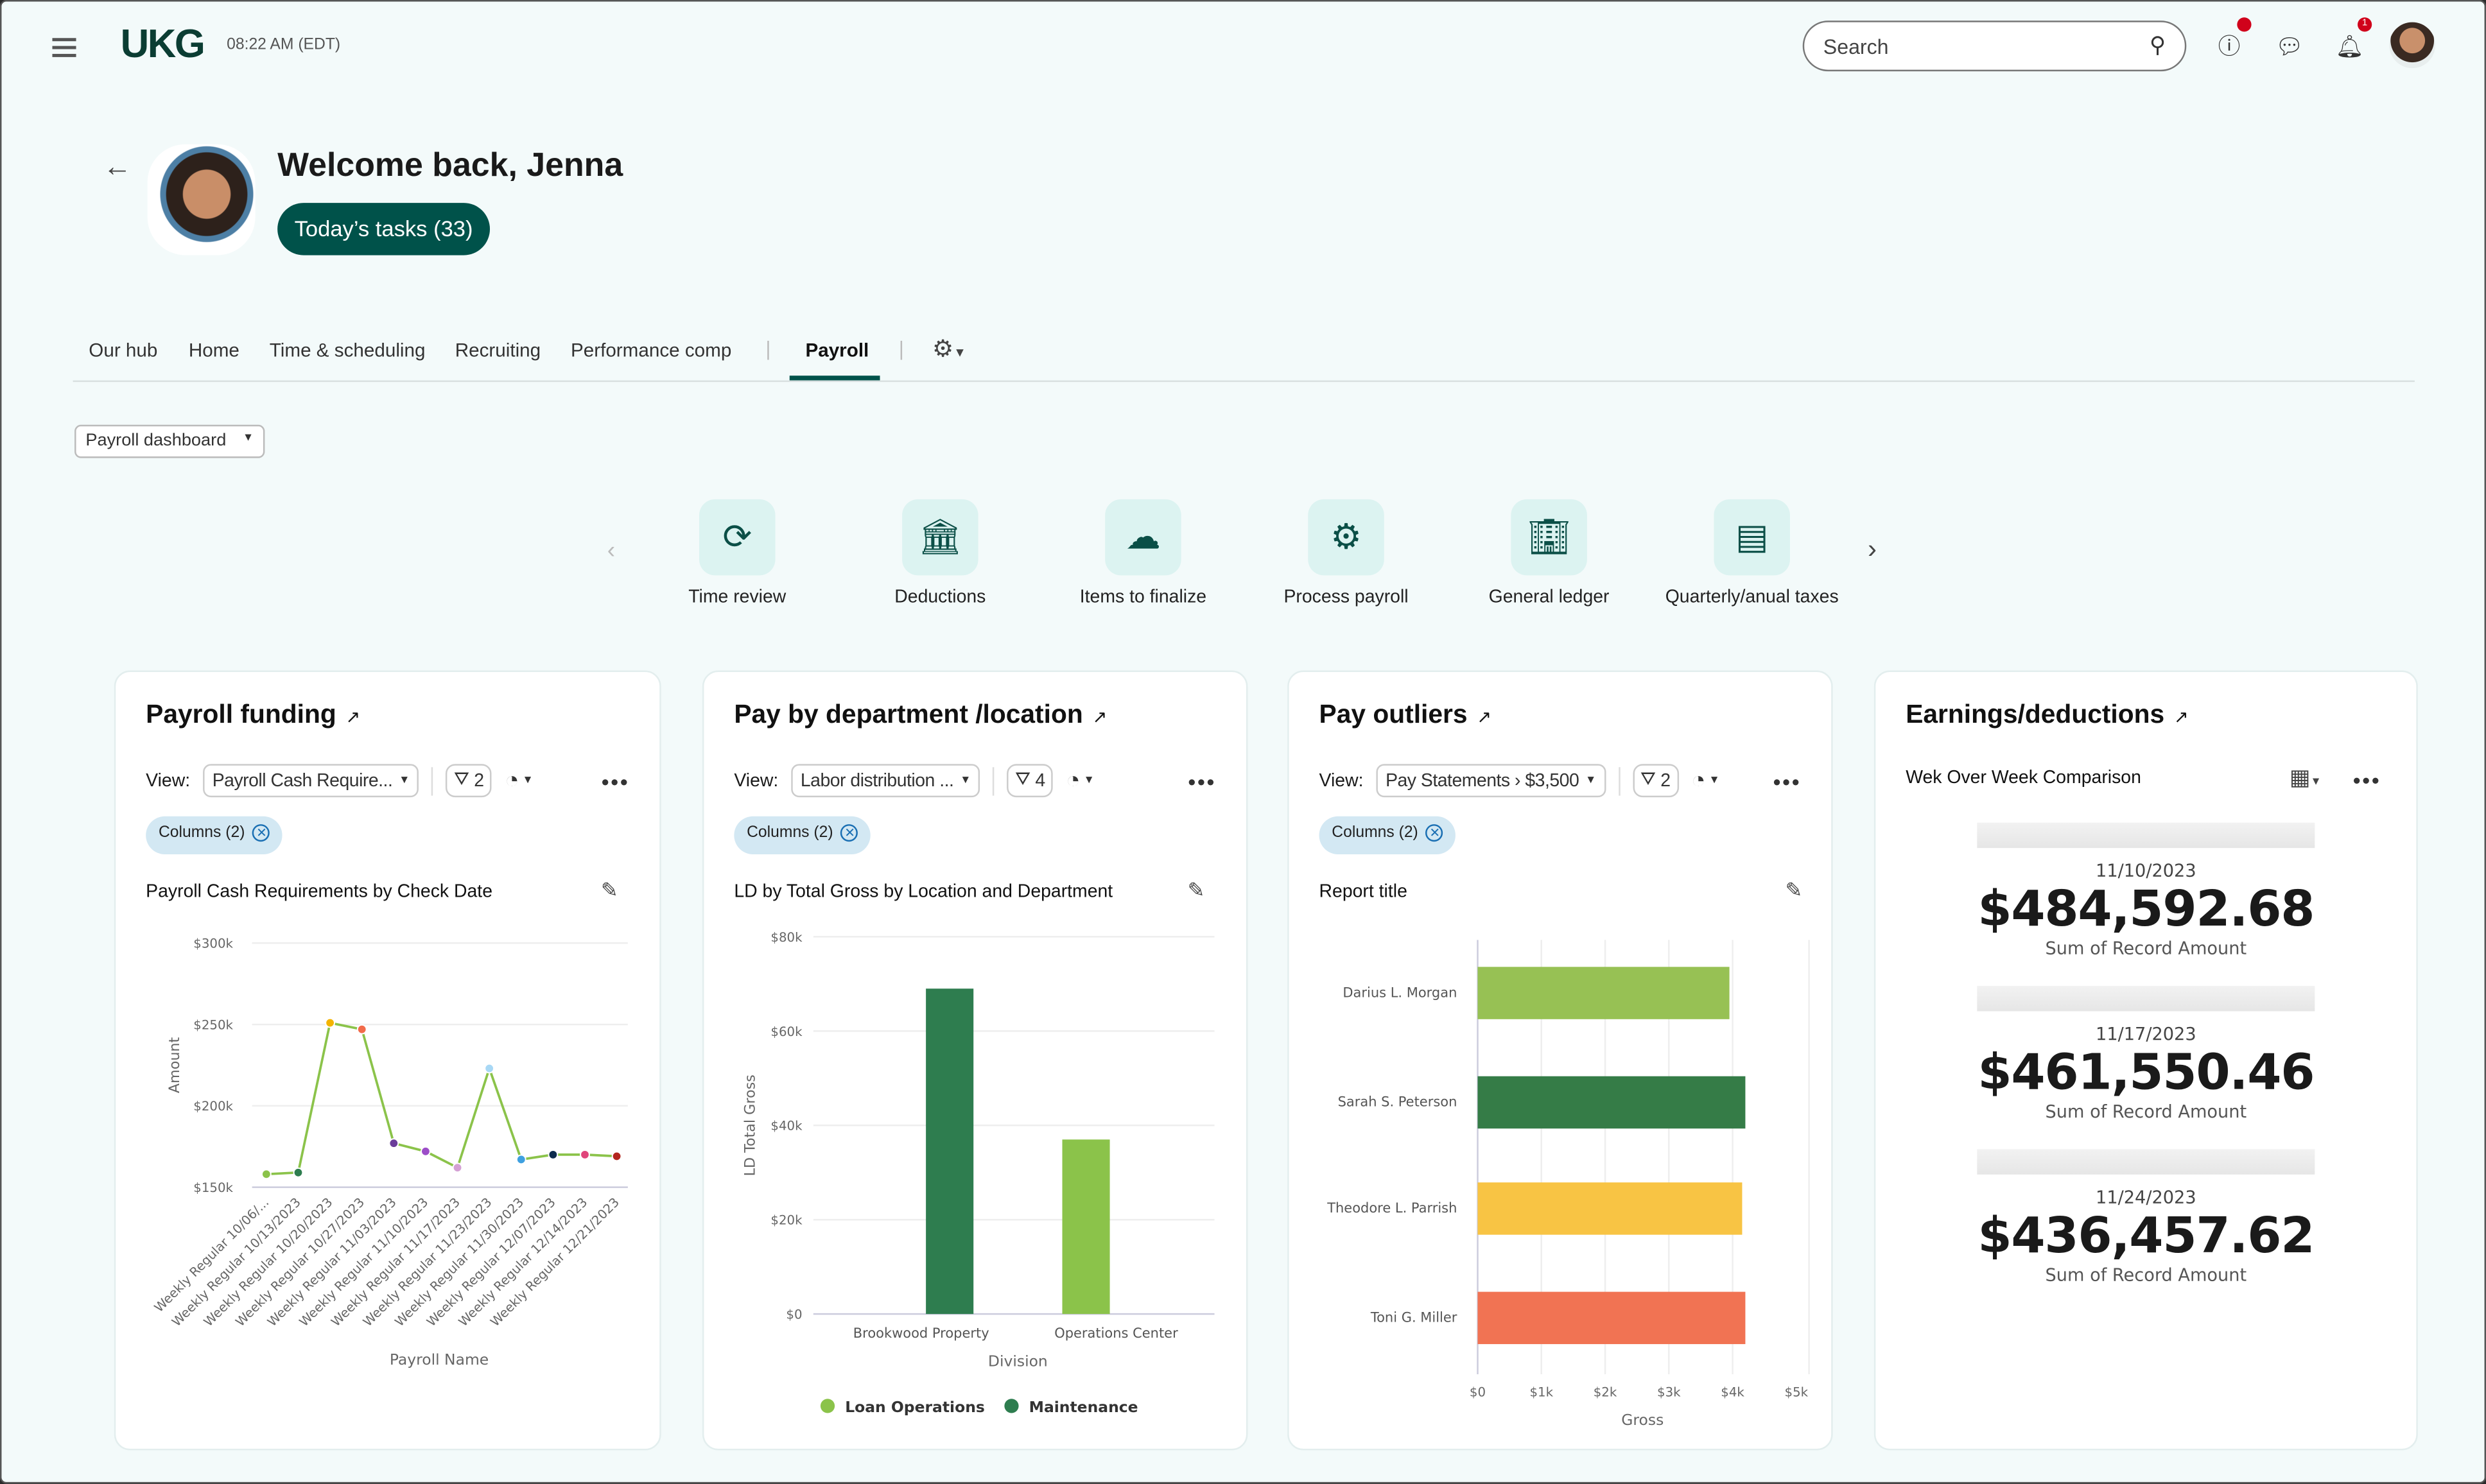 This screenshot has height=1484, width=2486. What do you see at coordinates (213, 1106) in the screenshot?
I see `y-tick-label: $200k` at bounding box center [213, 1106].